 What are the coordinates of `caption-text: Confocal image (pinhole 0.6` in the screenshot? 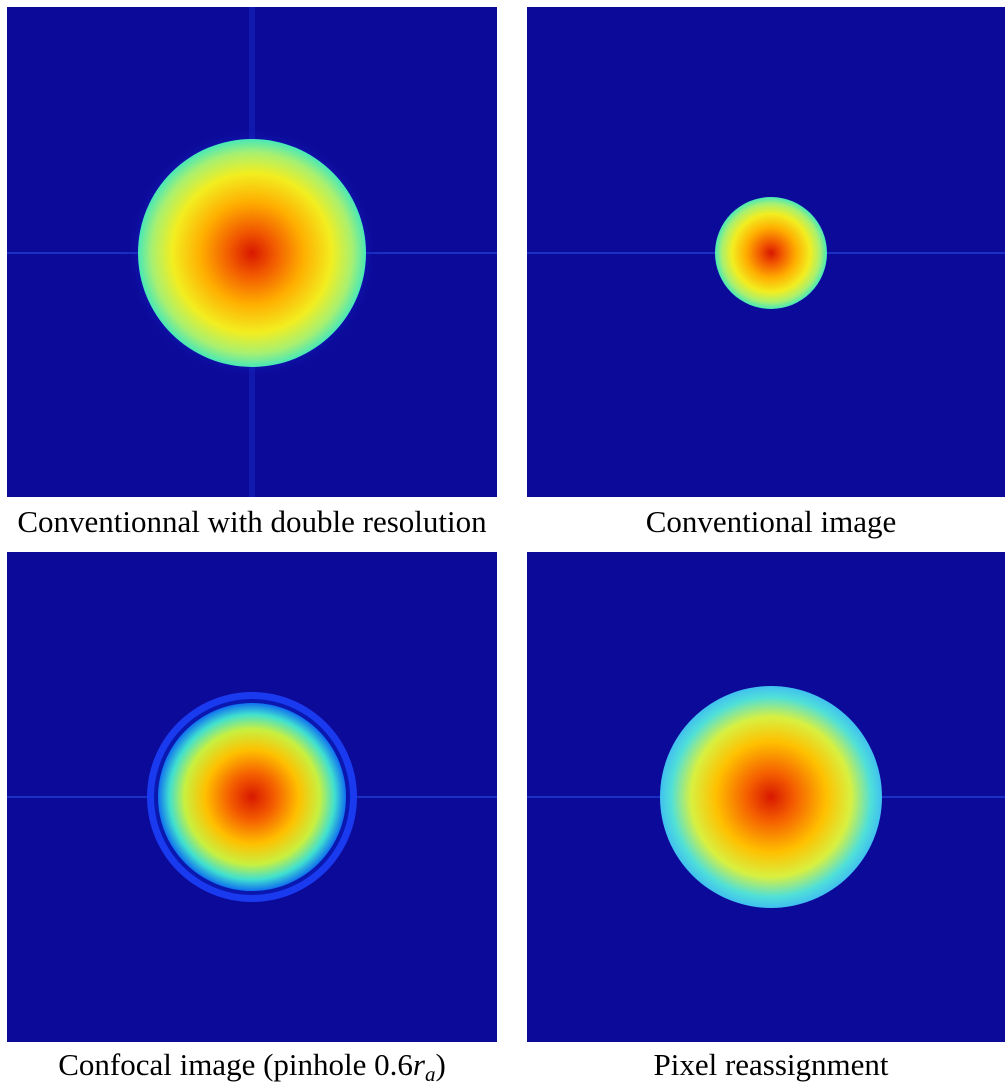 It's located at (235, 1064).